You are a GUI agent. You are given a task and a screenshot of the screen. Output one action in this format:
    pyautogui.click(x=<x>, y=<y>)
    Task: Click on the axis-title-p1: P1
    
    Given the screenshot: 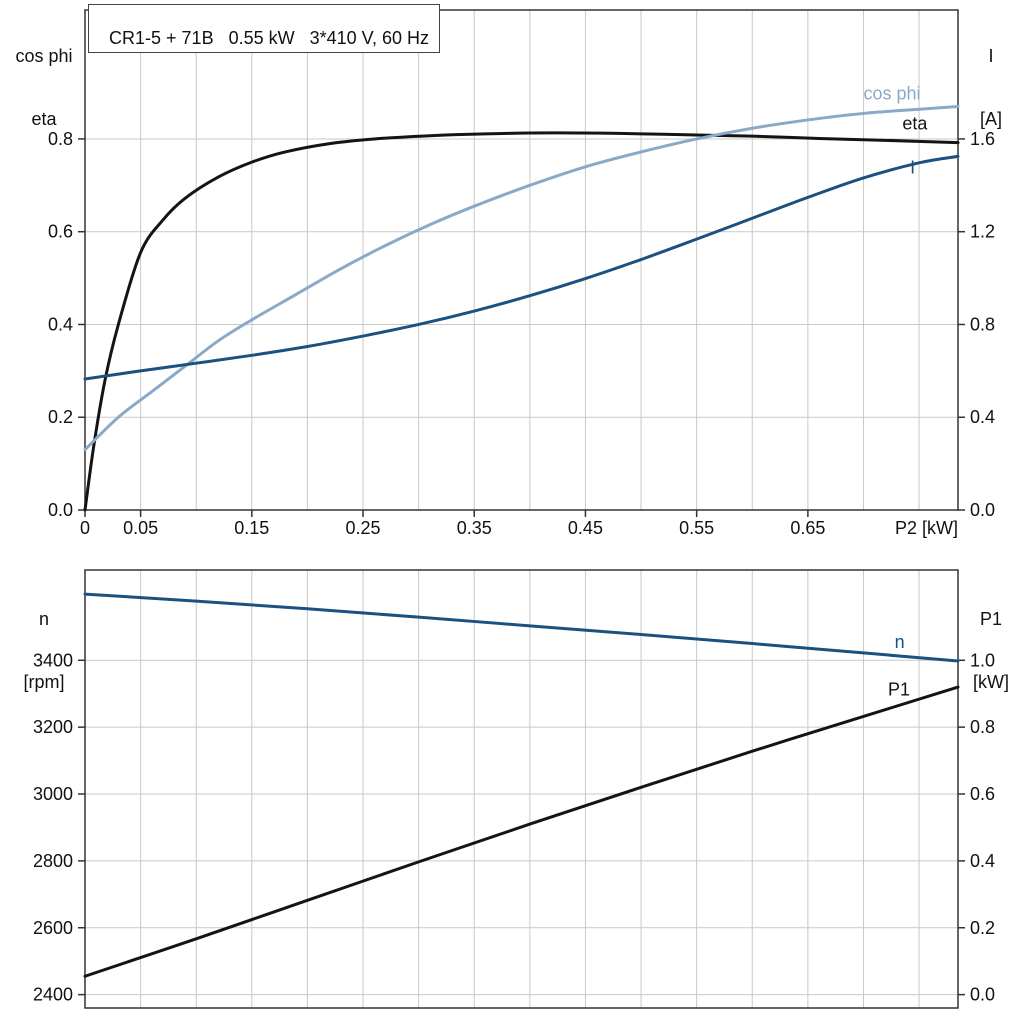 What is the action you would take?
    pyautogui.click(x=991, y=619)
    